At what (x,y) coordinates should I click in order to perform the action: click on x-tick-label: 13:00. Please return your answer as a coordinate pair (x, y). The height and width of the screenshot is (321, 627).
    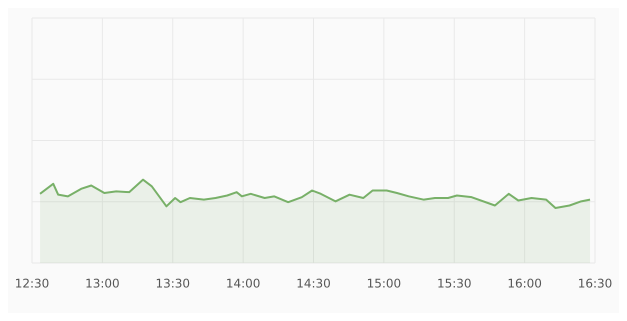
    Looking at the image, I should click on (102, 283).